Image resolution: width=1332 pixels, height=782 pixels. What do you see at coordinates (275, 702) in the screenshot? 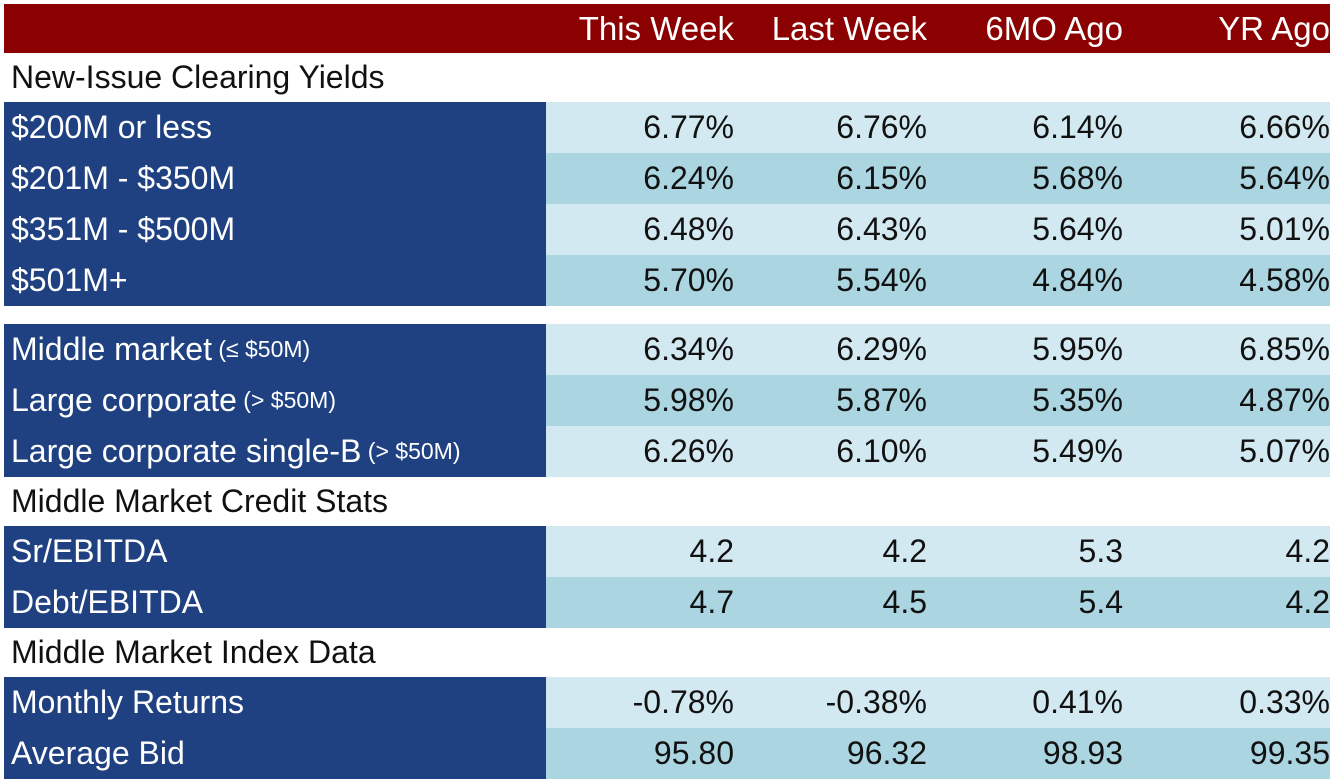
I see `row-label: Monthly Returns` at bounding box center [275, 702].